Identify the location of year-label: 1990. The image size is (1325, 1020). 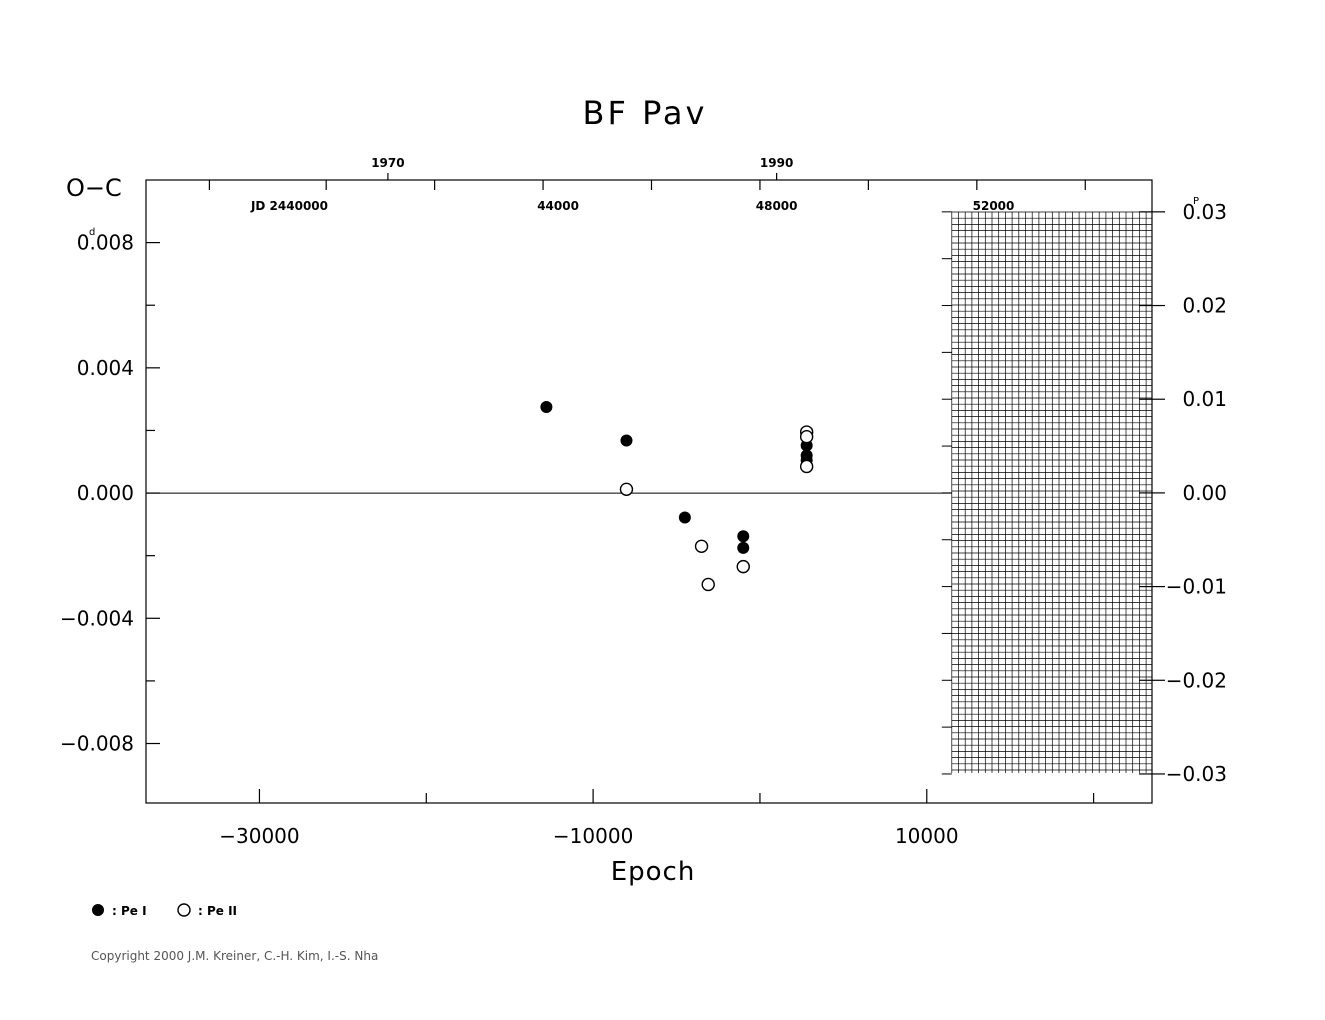
(776, 163).